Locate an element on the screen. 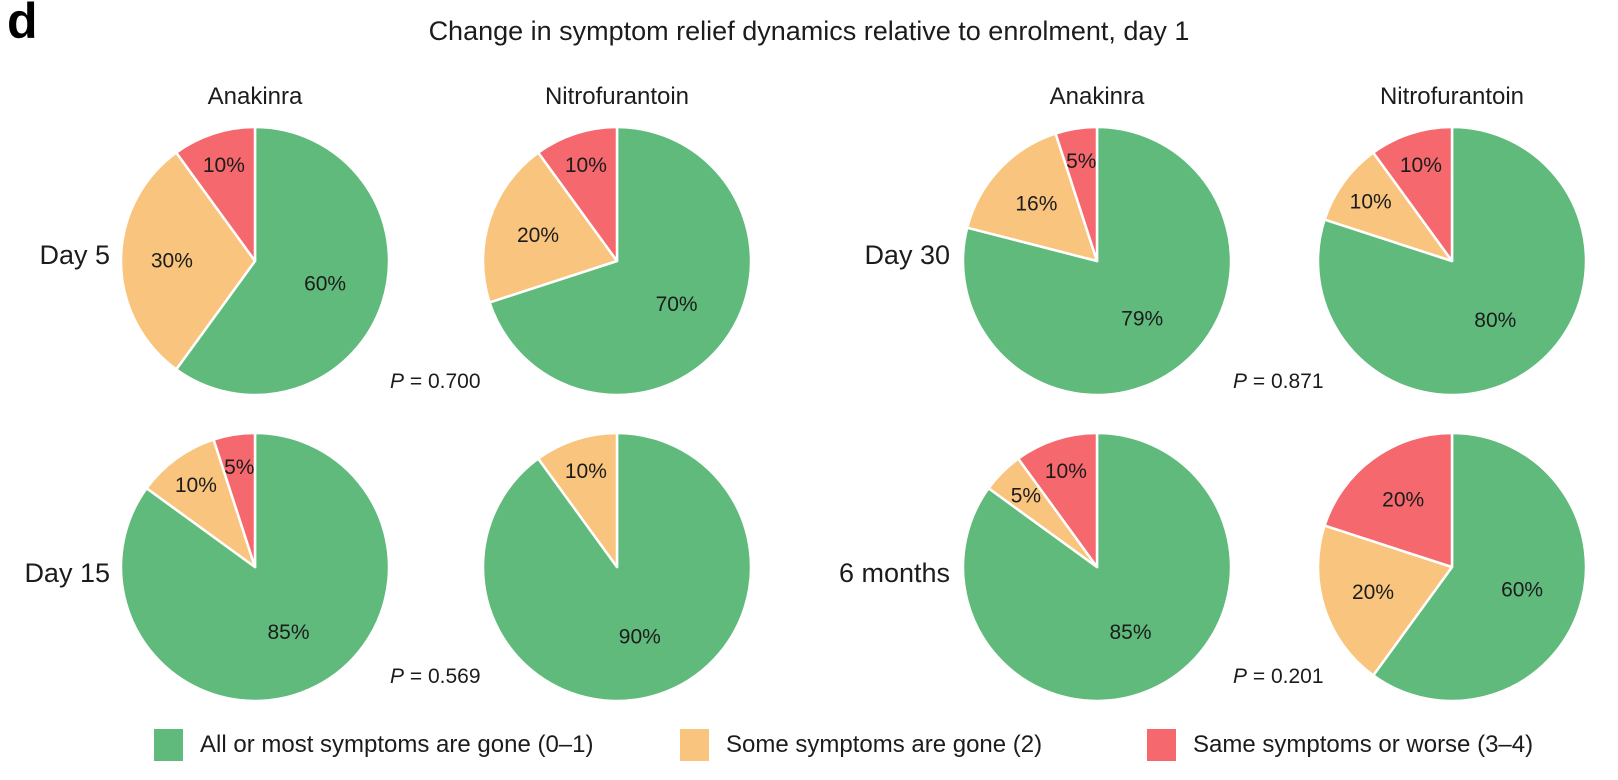 The height and width of the screenshot is (780, 1618). p-value-label: P = 0.569 is located at coordinates (435, 676).